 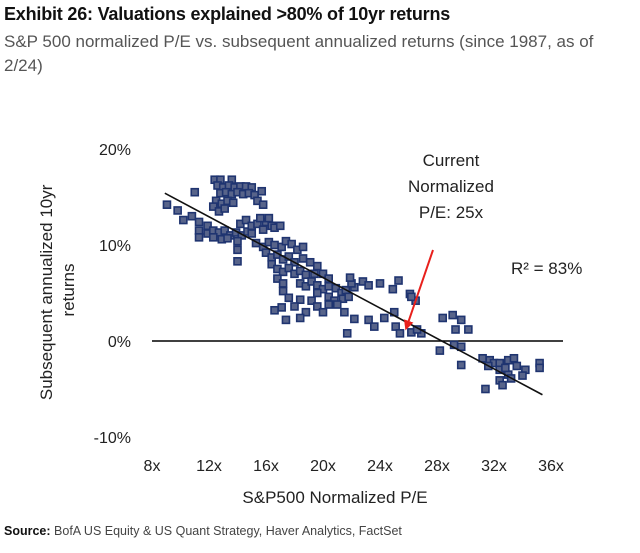 What do you see at coordinates (451, 186) in the screenshot?
I see `annotation-line-2: Normalized` at bounding box center [451, 186].